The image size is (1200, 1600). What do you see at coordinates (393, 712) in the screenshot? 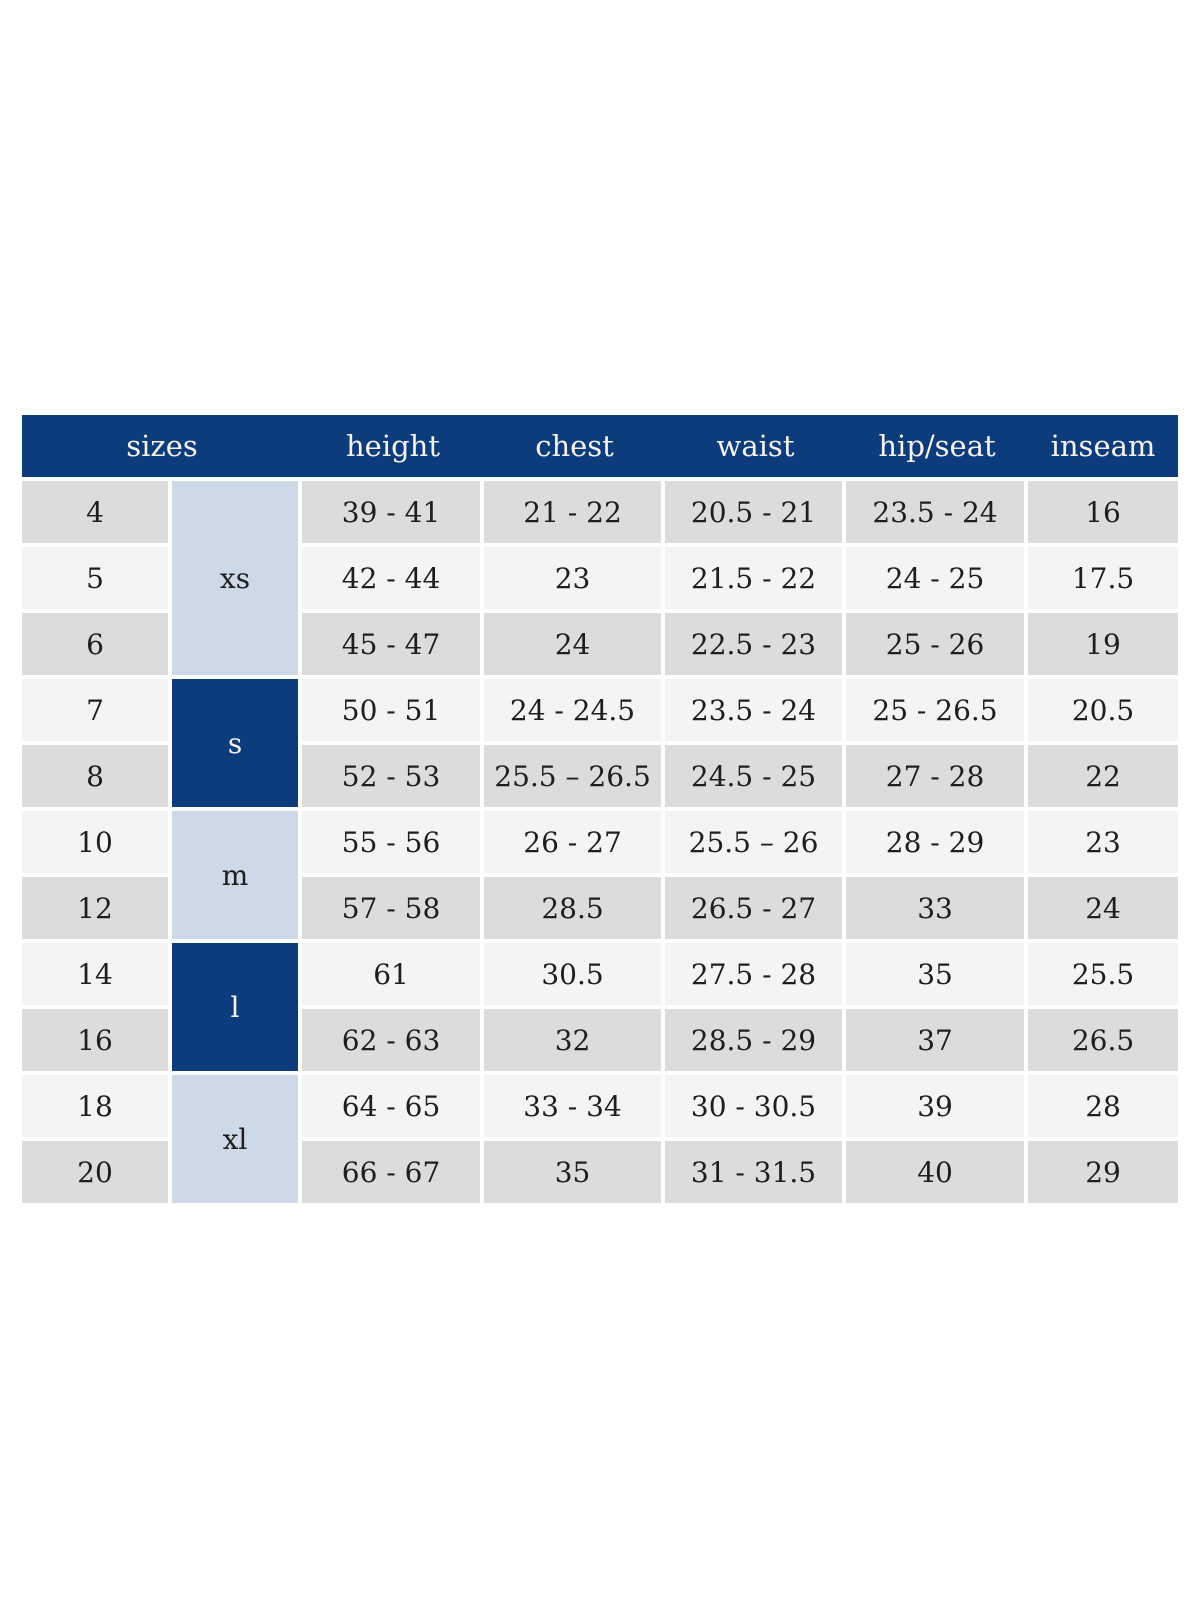
I see `height-cell: 50 - 51` at bounding box center [393, 712].